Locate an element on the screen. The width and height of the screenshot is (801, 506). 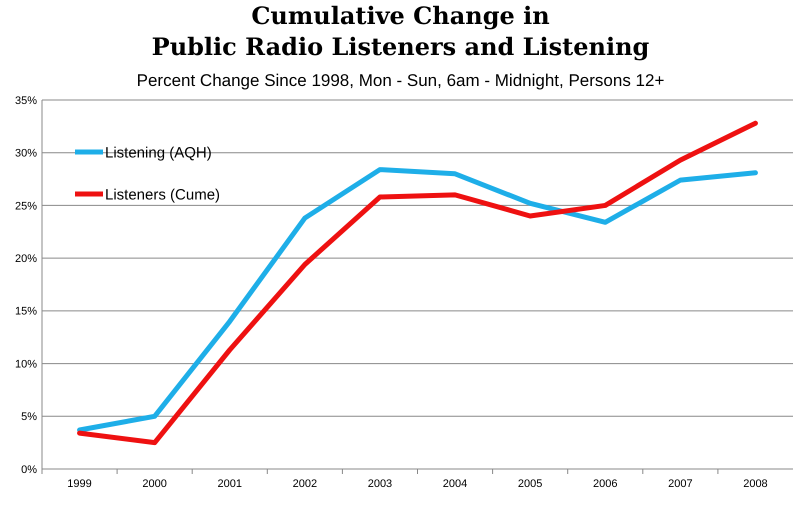
x-tick-label: 1999 is located at coordinates (79, 484).